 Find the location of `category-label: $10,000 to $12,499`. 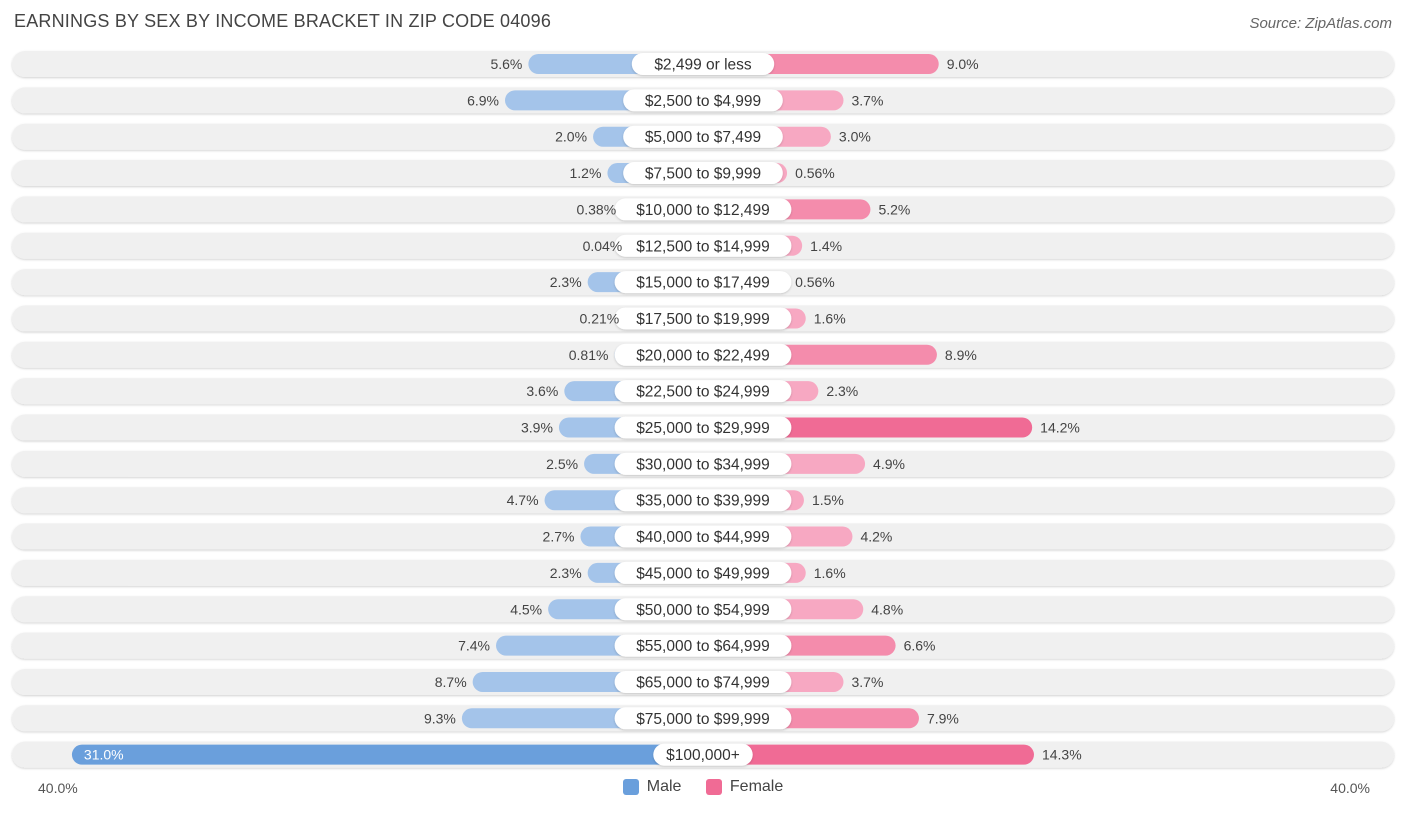

category-label: $10,000 to $12,499 is located at coordinates (703, 210).